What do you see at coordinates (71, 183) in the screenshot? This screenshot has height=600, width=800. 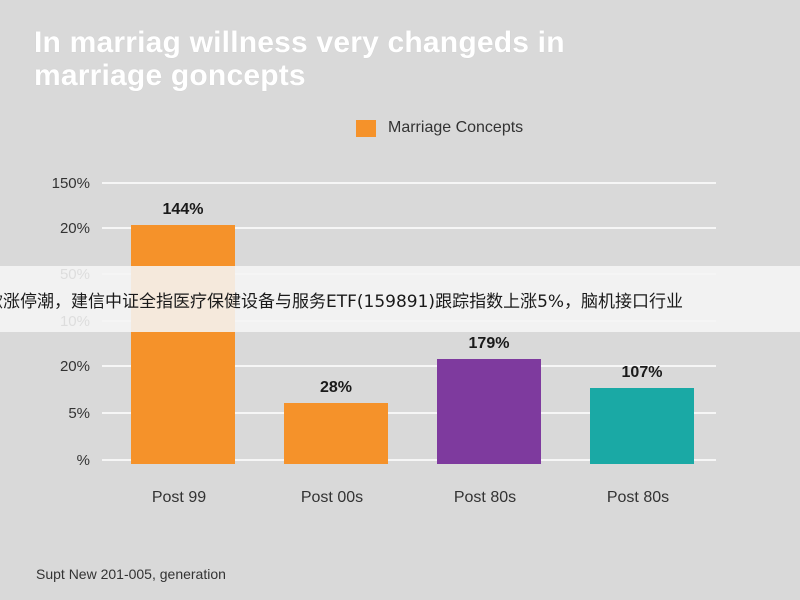 I see `y-tick-label: 150%` at bounding box center [71, 183].